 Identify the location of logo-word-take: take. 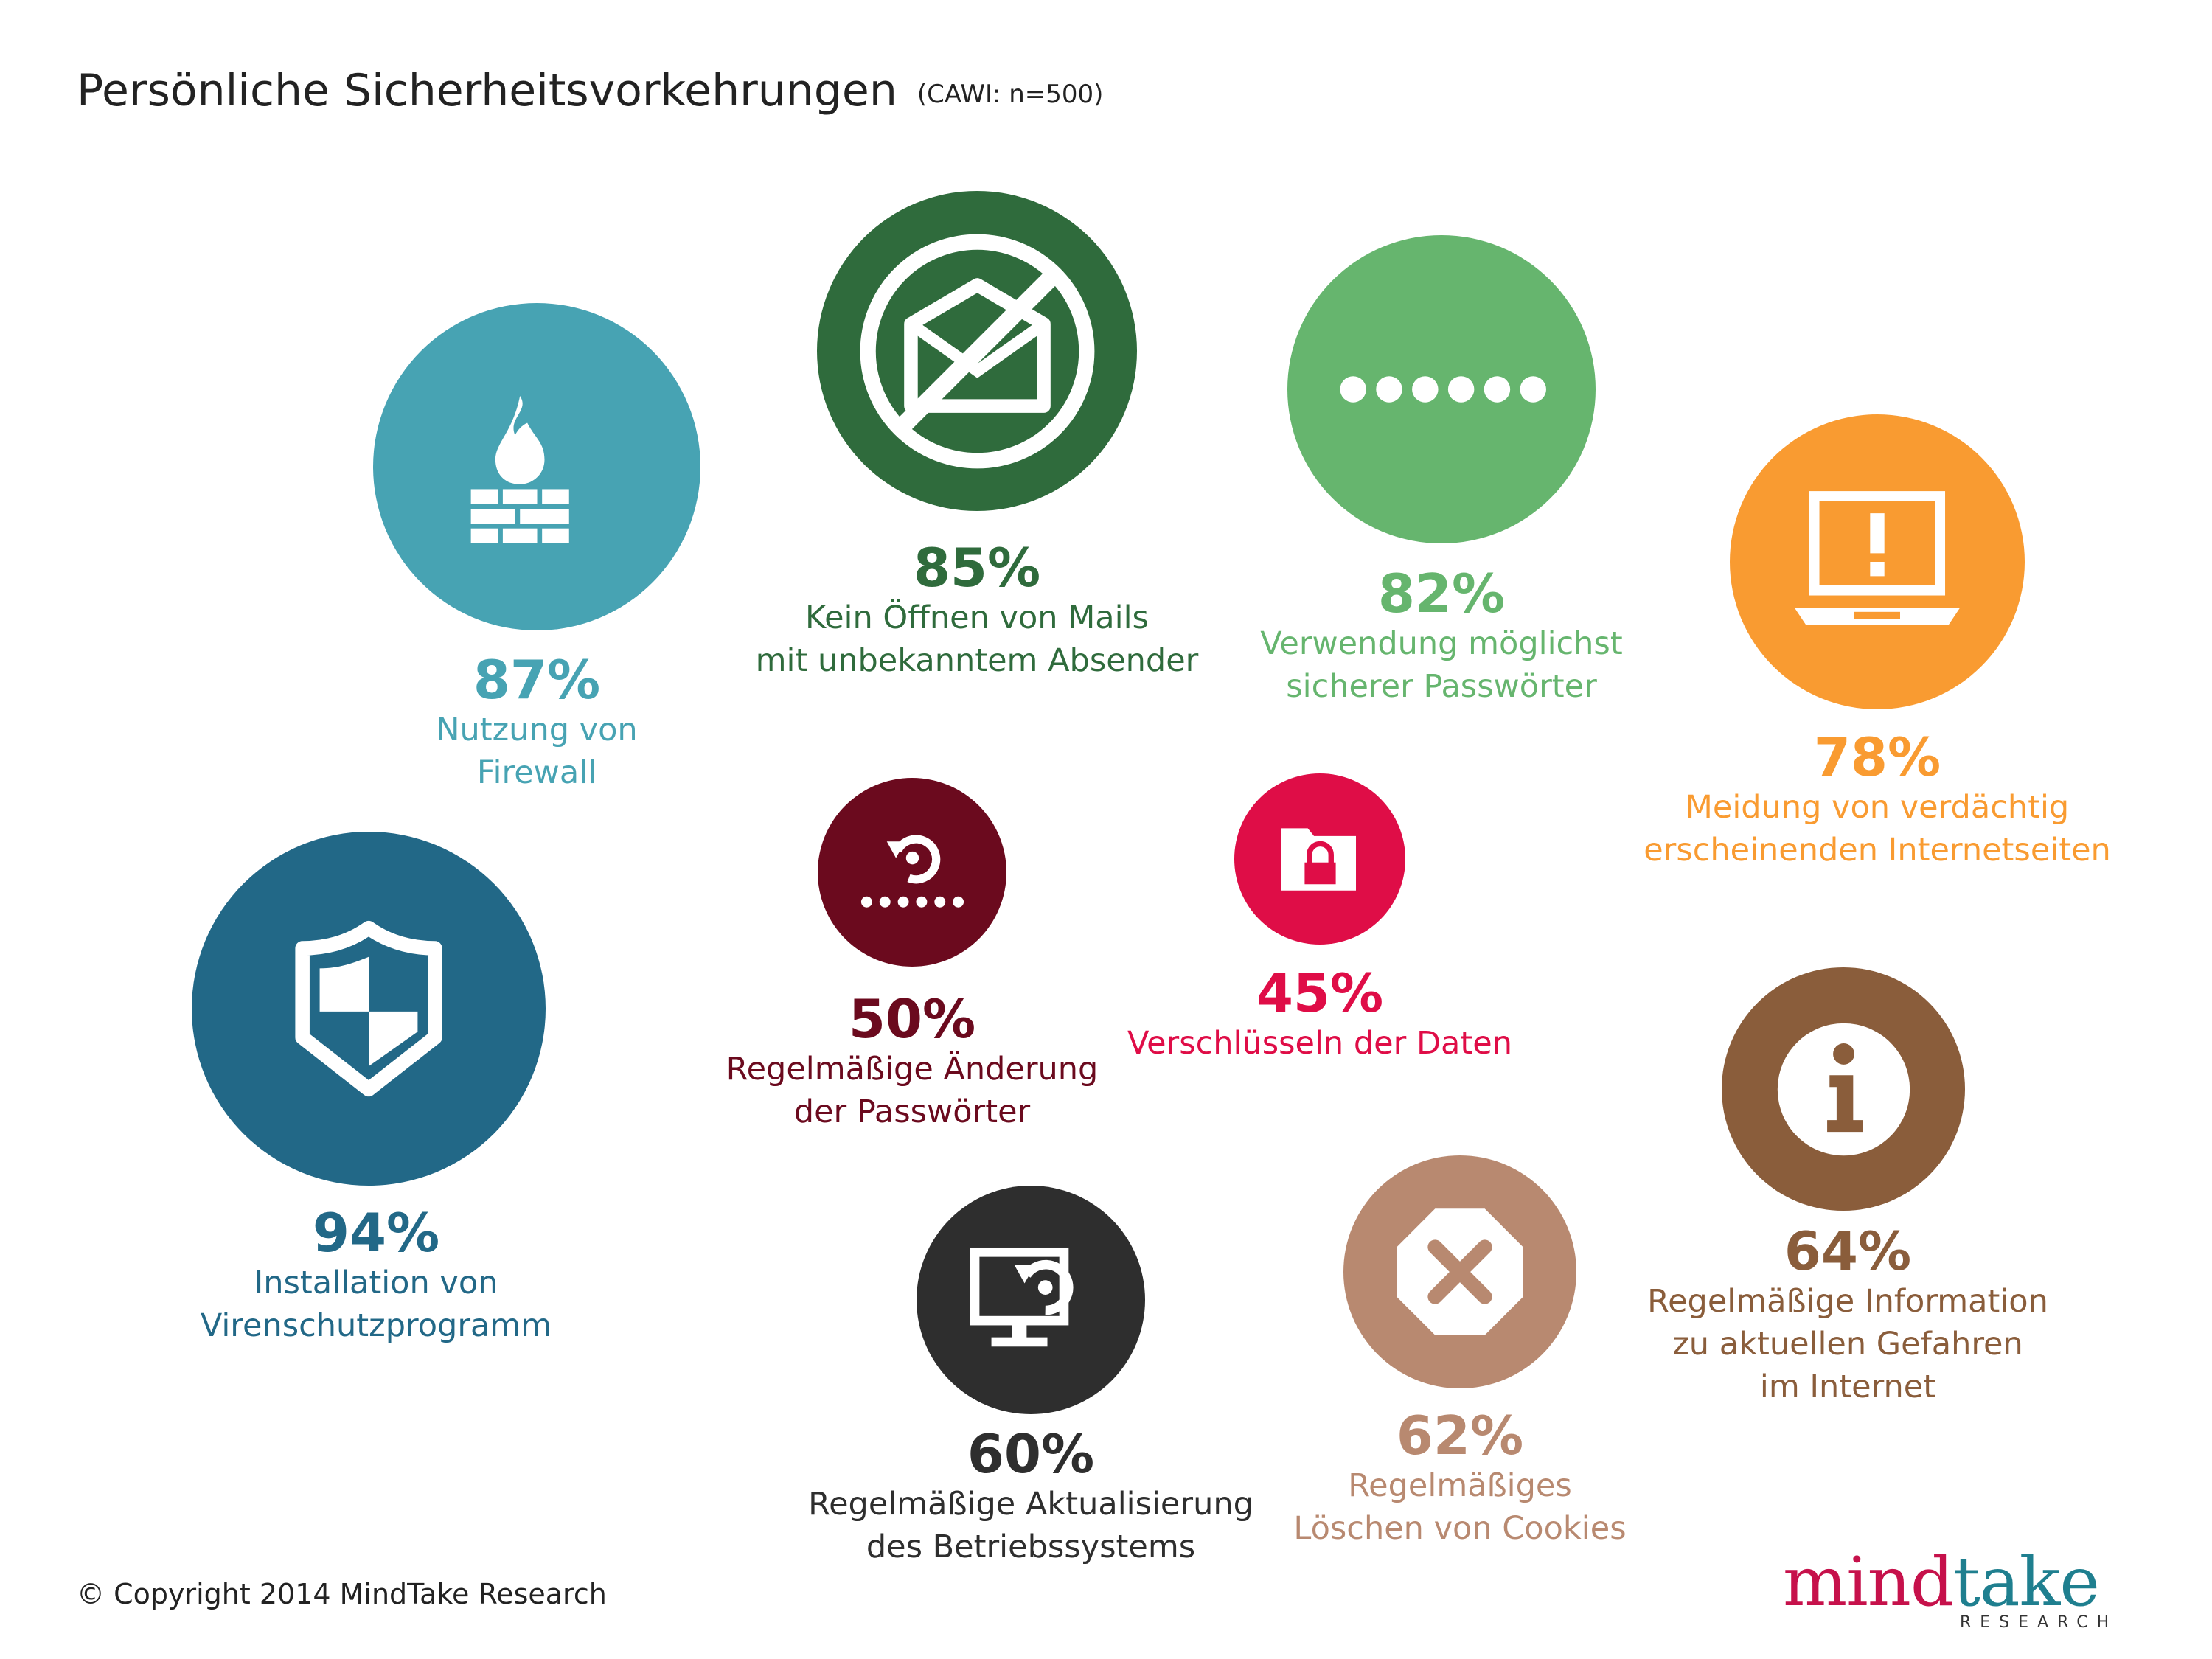
(2026, 1582).